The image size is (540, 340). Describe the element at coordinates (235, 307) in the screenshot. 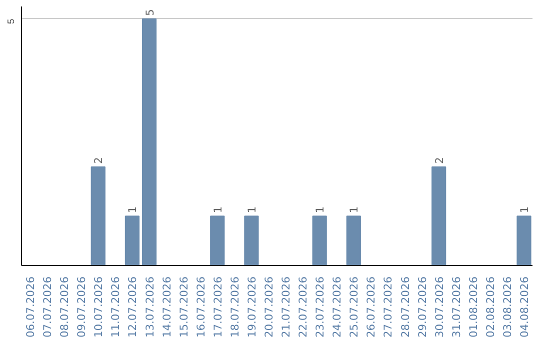

I see `x-tick-label: 18.07.2026` at that location.